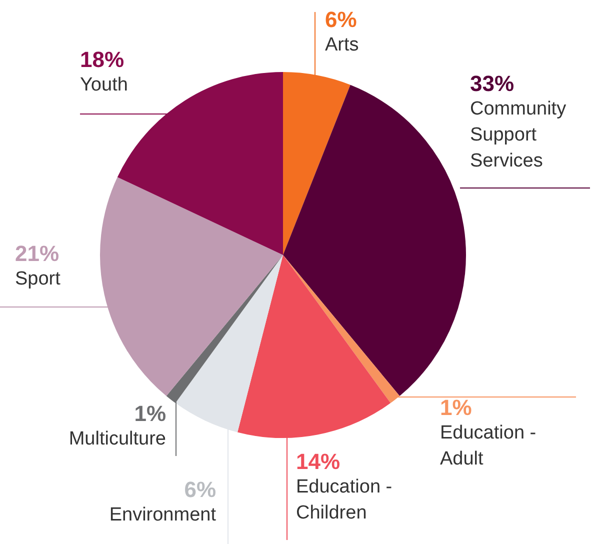 Image resolution: width=600 pixels, height=544 pixels. Describe the element at coordinates (104, 85) in the screenshot. I see `slice-label: Youth` at that location.